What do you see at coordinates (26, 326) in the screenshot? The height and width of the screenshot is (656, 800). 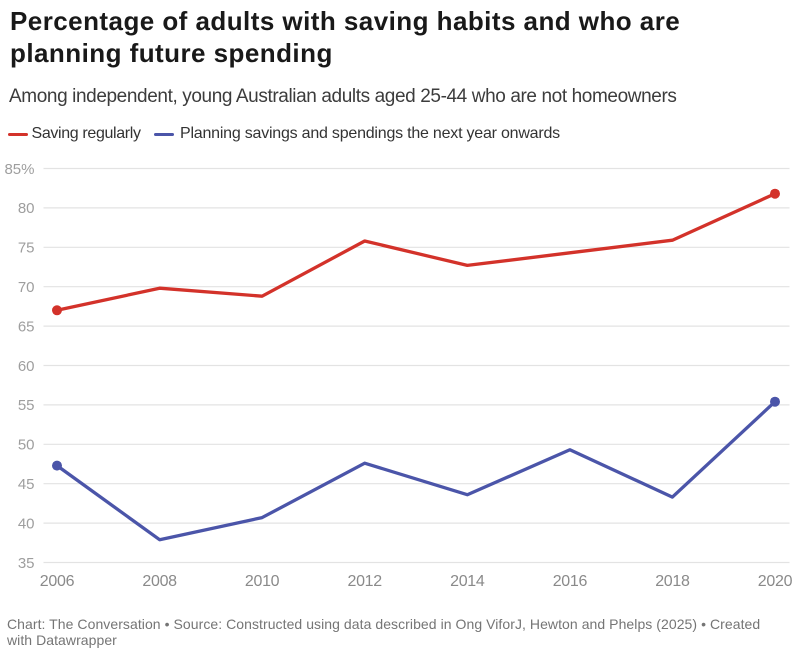 I see `svg-text: 65` at bounding box center [26, 326].